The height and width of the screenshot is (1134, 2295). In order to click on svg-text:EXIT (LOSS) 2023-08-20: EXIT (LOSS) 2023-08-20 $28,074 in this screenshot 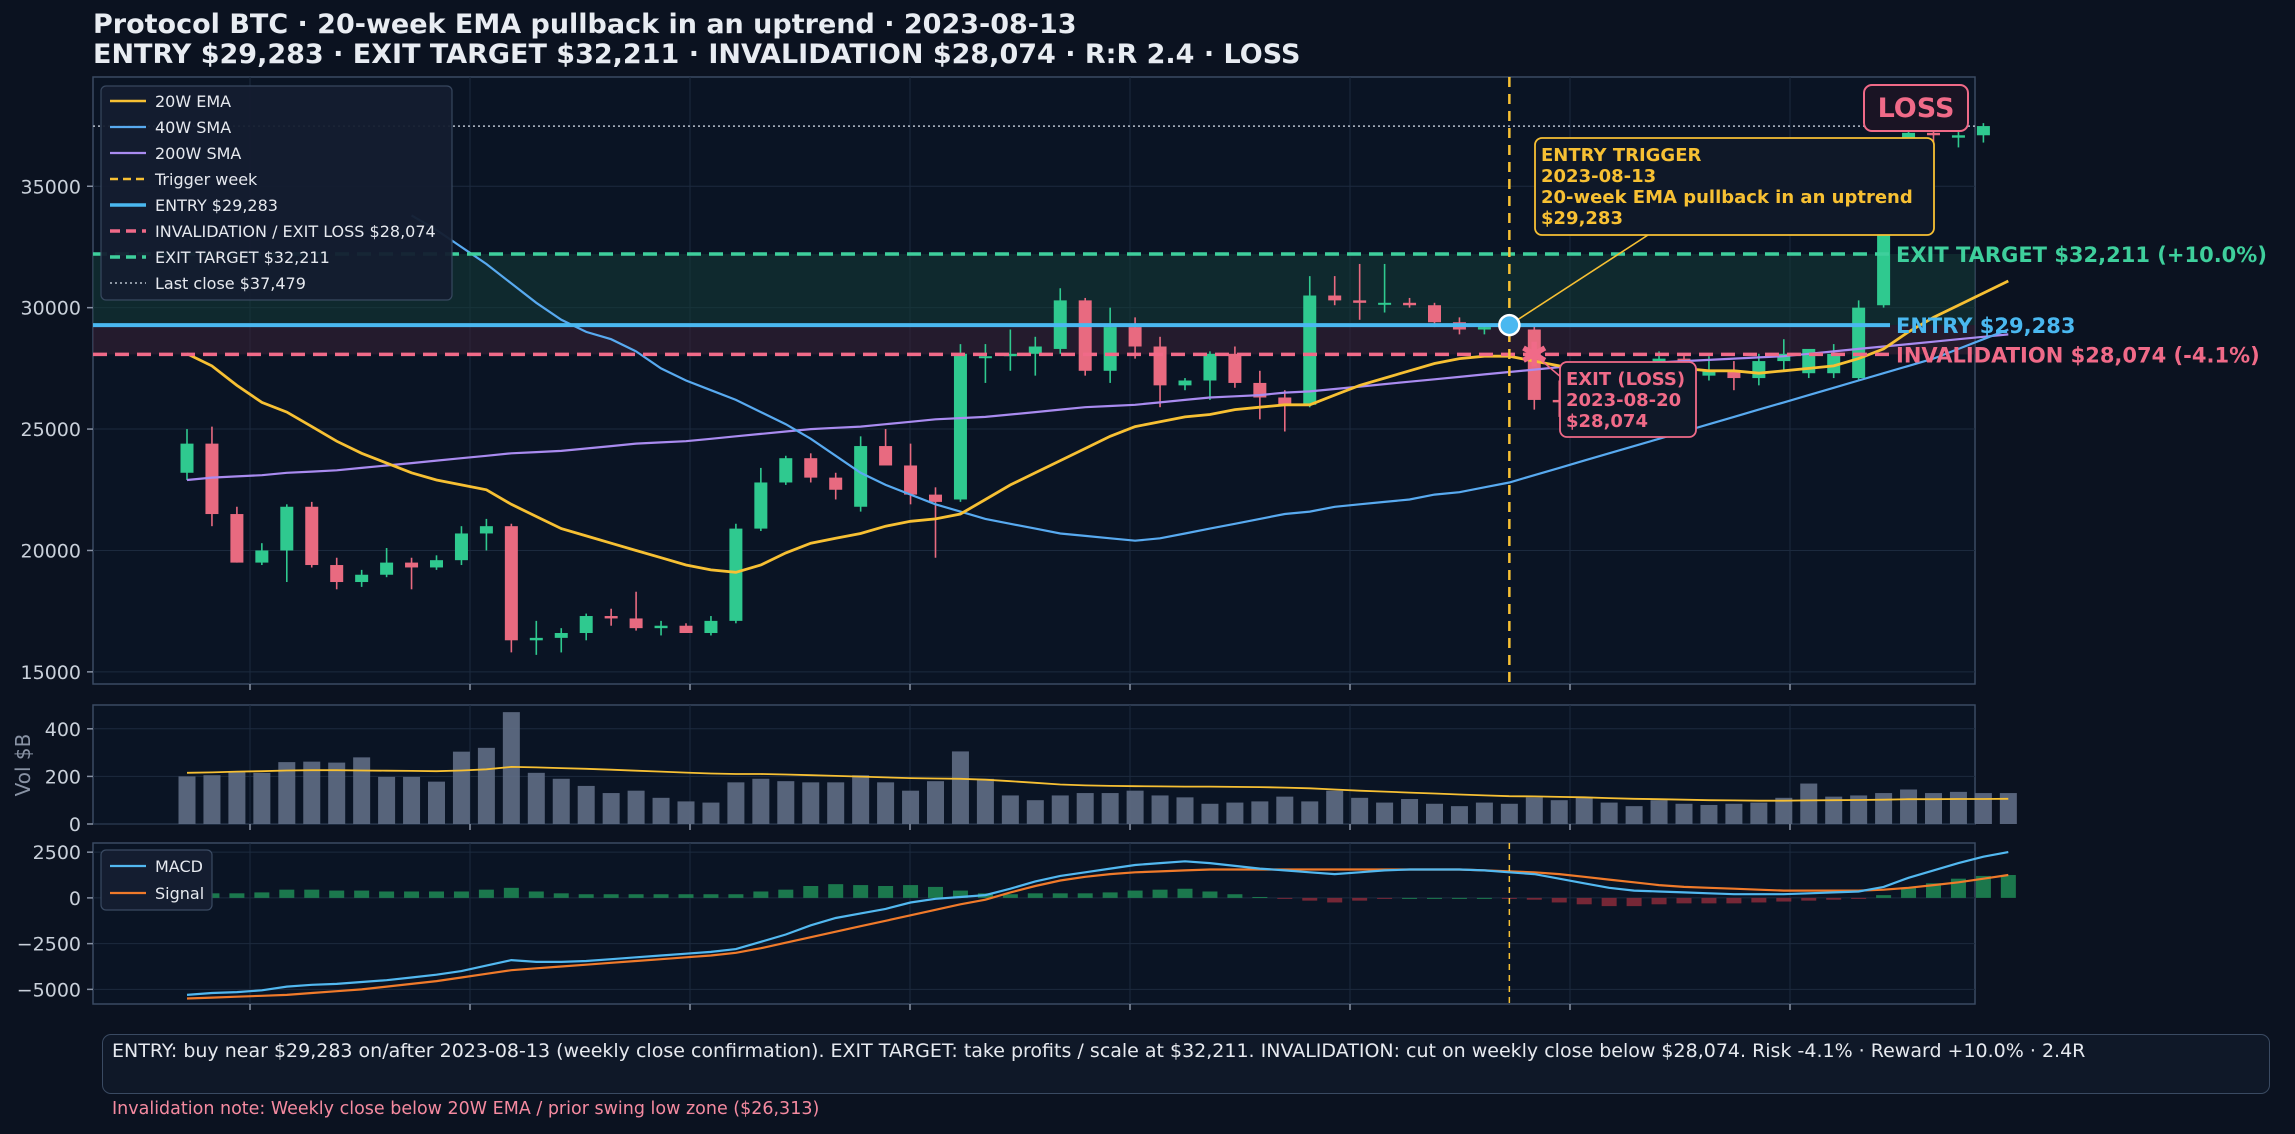, I will do `click(1628, 400)`.